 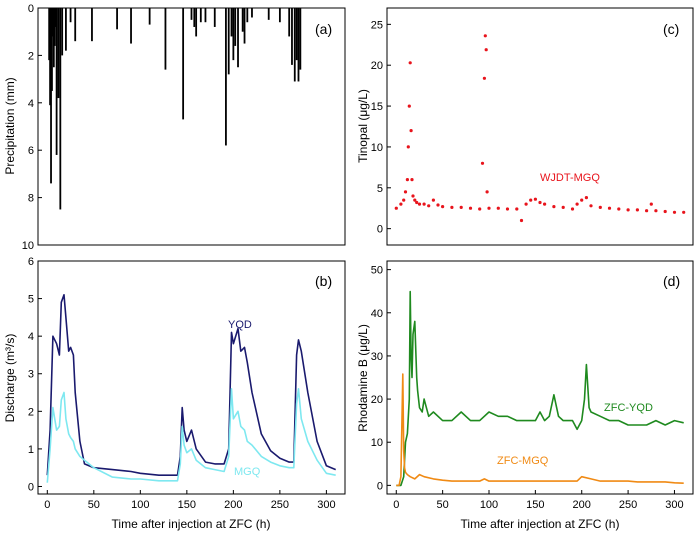 What do you see at coordinates (535, 505) in the screenshot?
I see `xtick-label-d: 150` at bounding box center [535, 505].